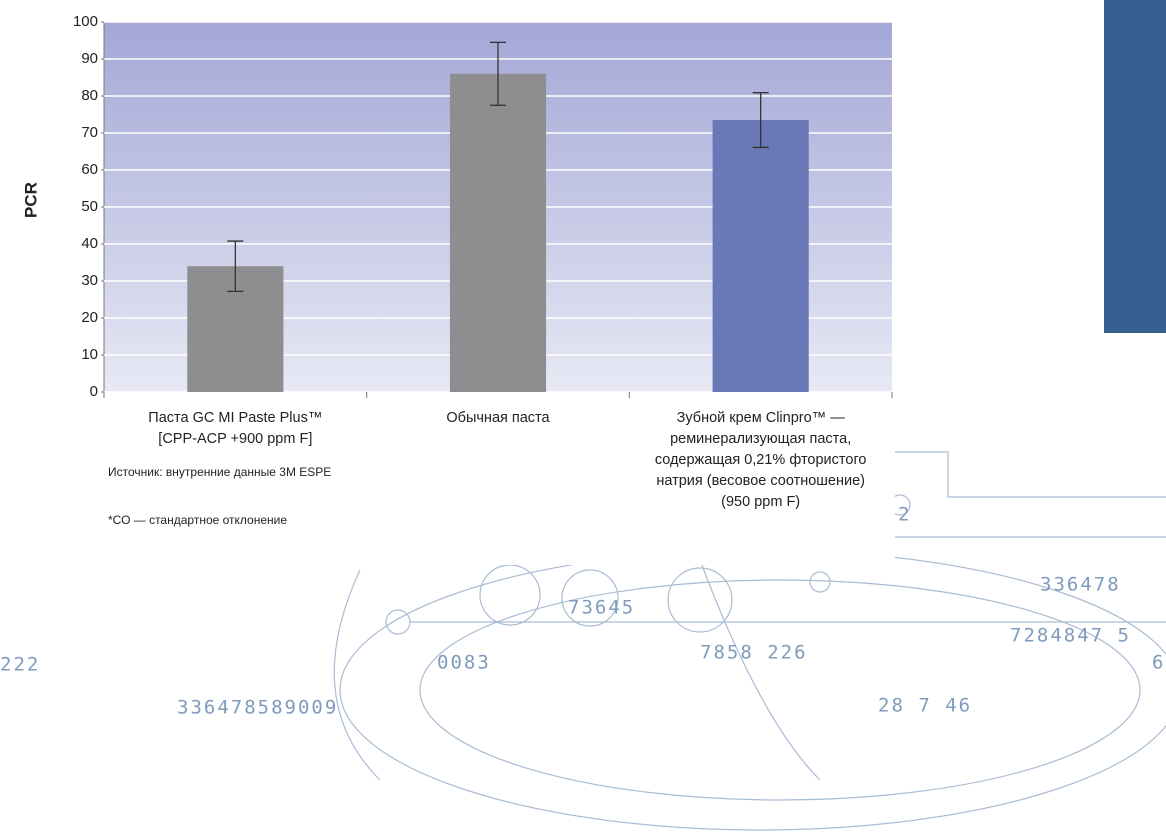 The image size is (1166, 838). What do you see at coordinates (89, 354) in the screenshot?
I see `y-tick-label: 10` at bounding box center [89, 354].